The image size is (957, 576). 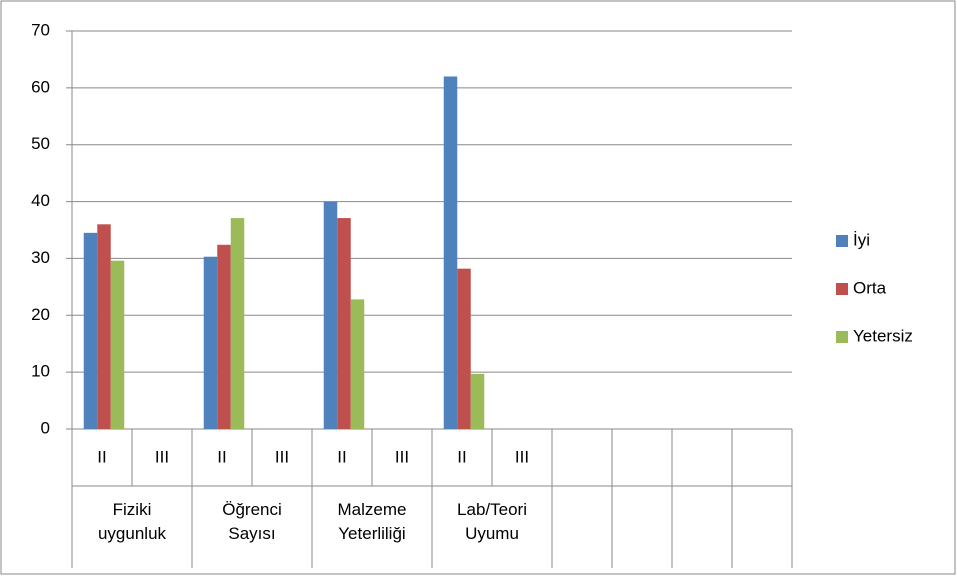 What do you see at coordinates (40, 371) in the screenshot?
I see `y-tick-label: 10` at bounding box center [40, 371].